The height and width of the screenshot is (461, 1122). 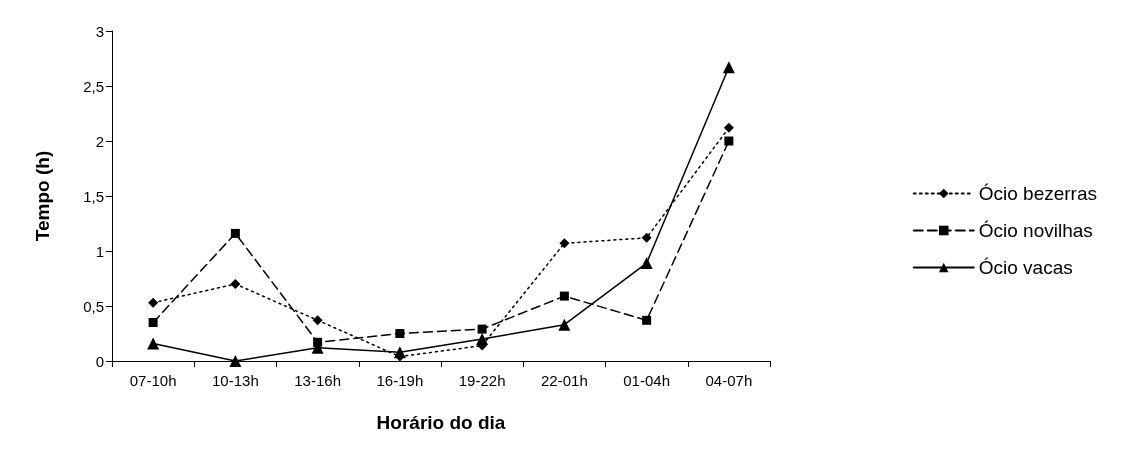 What do you see at coordinates (441, 422) in the screenshot?
I see `x-axis-title: Horário do dia` at bounding box center [441, 422].